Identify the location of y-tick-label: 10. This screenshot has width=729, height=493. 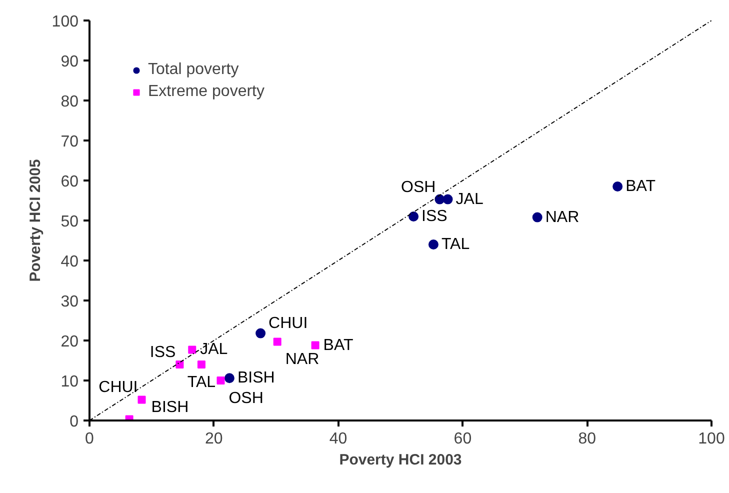
(69, 382).